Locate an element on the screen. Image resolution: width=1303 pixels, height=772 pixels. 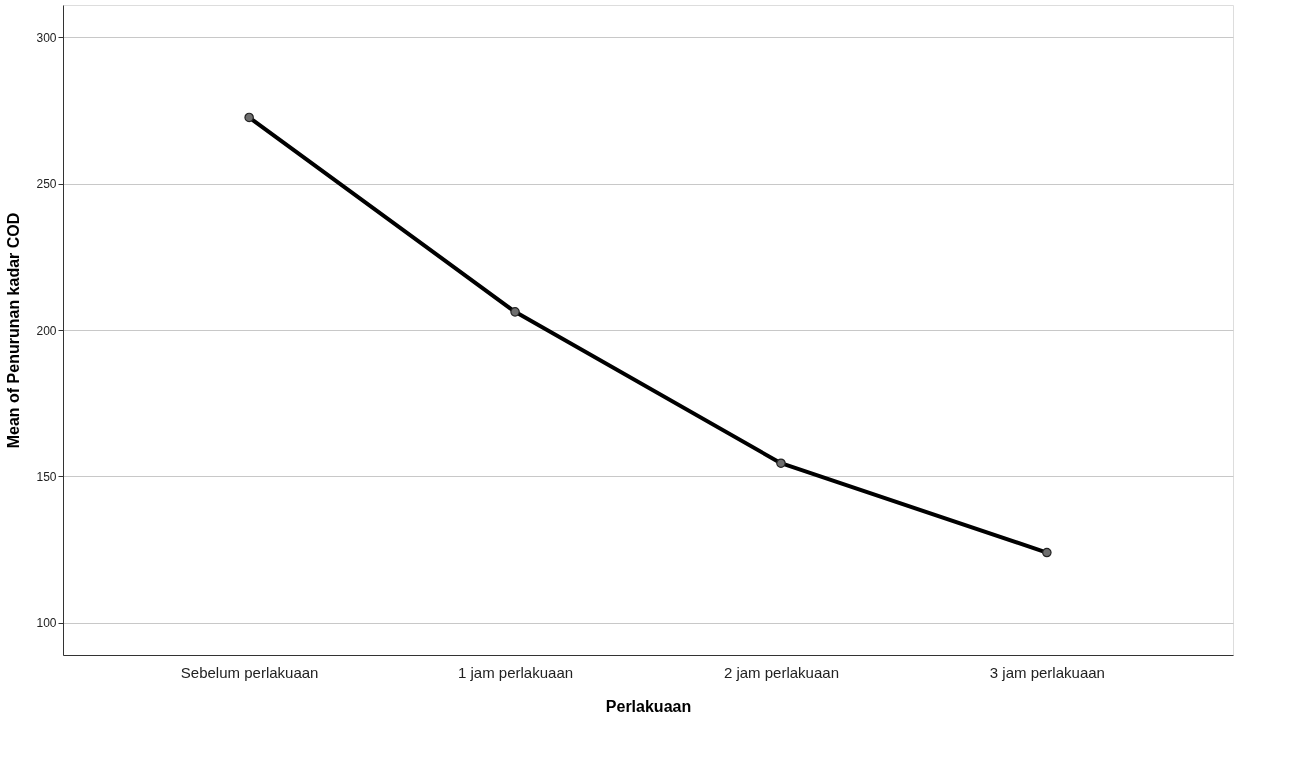
y-tick-label: 250 is located at coordinates (46, 184).